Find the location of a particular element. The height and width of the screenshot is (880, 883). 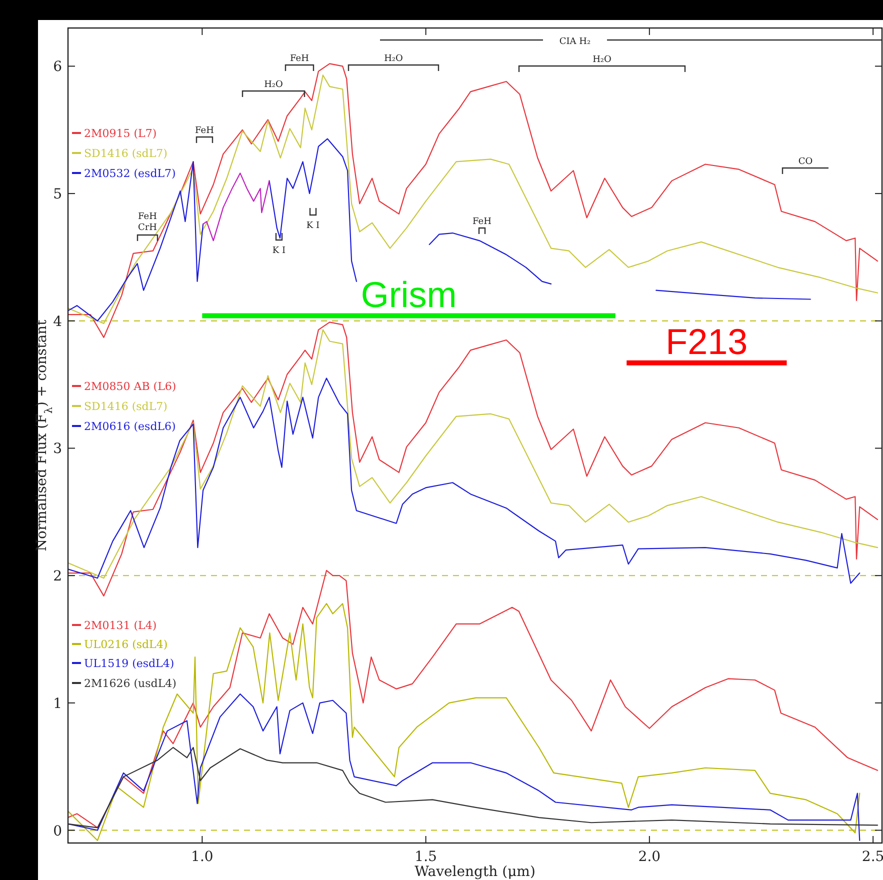

y-tick-label: 2 is located at coordinates (57, 576).